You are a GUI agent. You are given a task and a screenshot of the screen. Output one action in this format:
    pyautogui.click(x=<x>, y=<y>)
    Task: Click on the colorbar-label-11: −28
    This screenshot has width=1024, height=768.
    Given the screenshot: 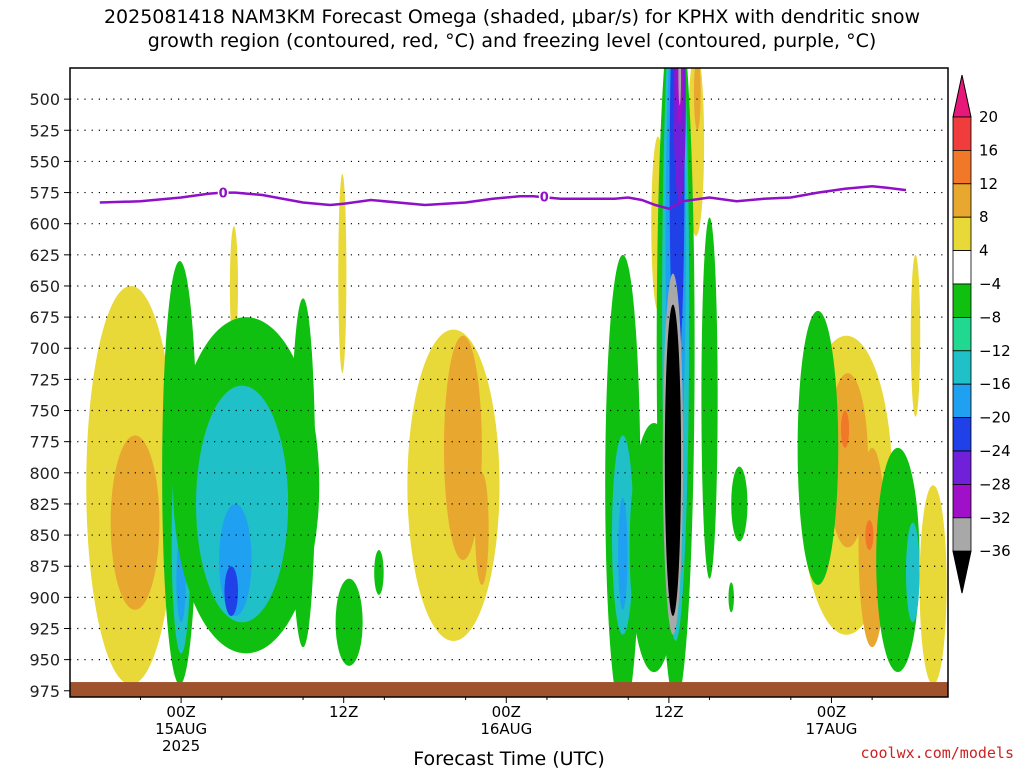 What is the action you would take?
    pyautogui.click(x=995, y=484)
    